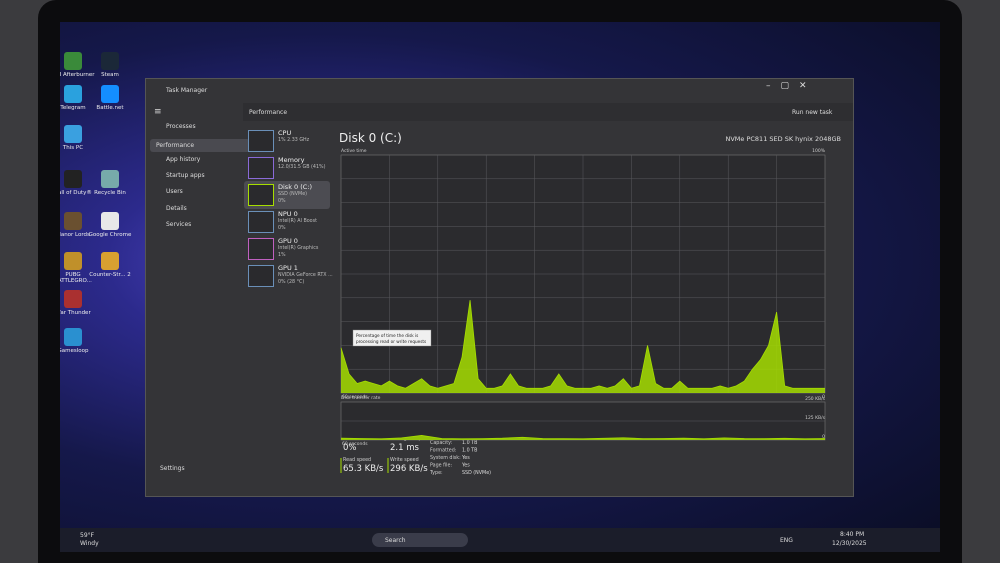 The height and width of the screenshot is (563, 1000). What do you see at coordinates (420, 540) in the screenshot?
I see `search-box` at bounding box center [420, 540].